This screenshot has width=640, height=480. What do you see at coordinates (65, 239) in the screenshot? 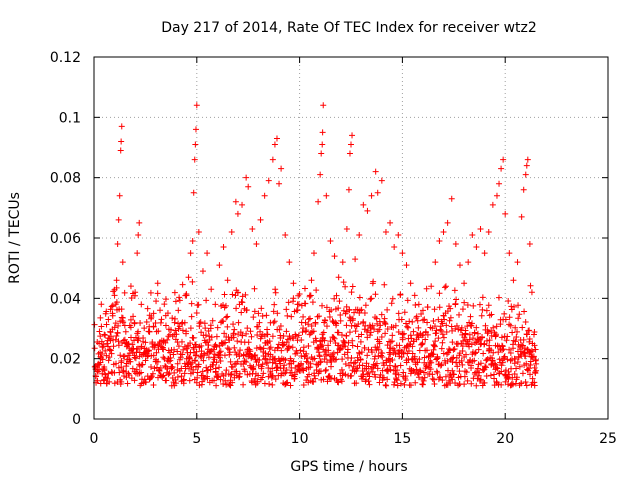
I see `y-tick-label: 0.06` at bounding box center [65, 239].